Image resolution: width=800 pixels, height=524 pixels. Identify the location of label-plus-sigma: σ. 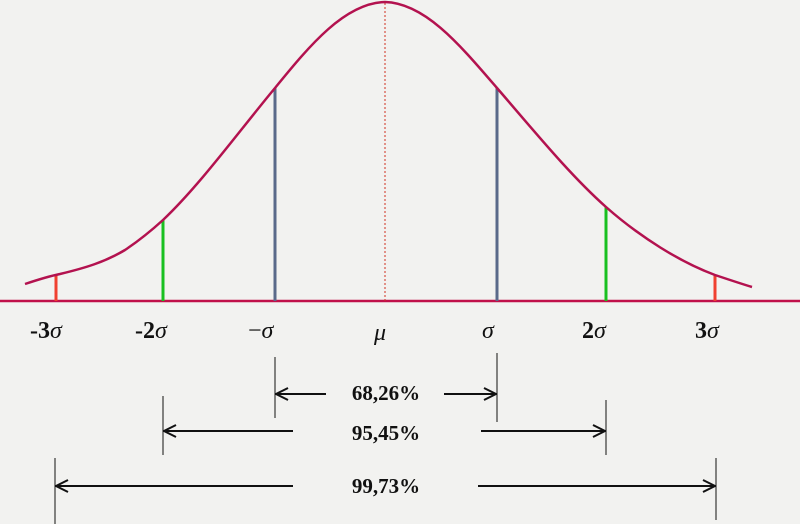
(488, 331).